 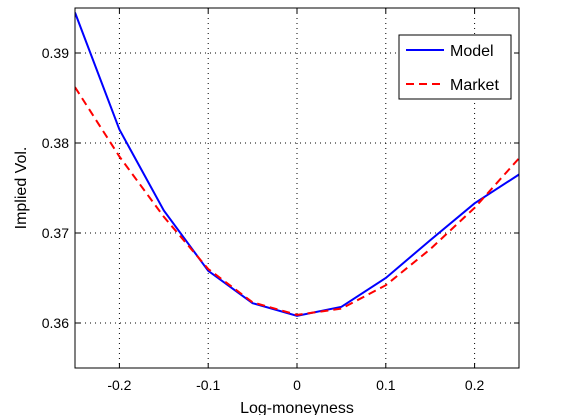 What do you see at coordinates (55, 143) in the screenshot?
I see `y-tick-label: 0.38` at bounding box center [55, 143].